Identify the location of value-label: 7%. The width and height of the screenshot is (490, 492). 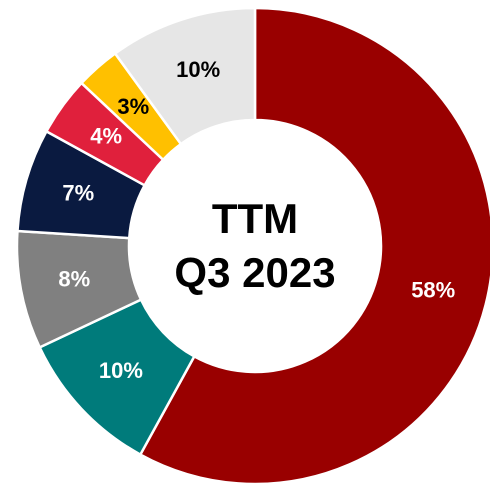
(78, 192).